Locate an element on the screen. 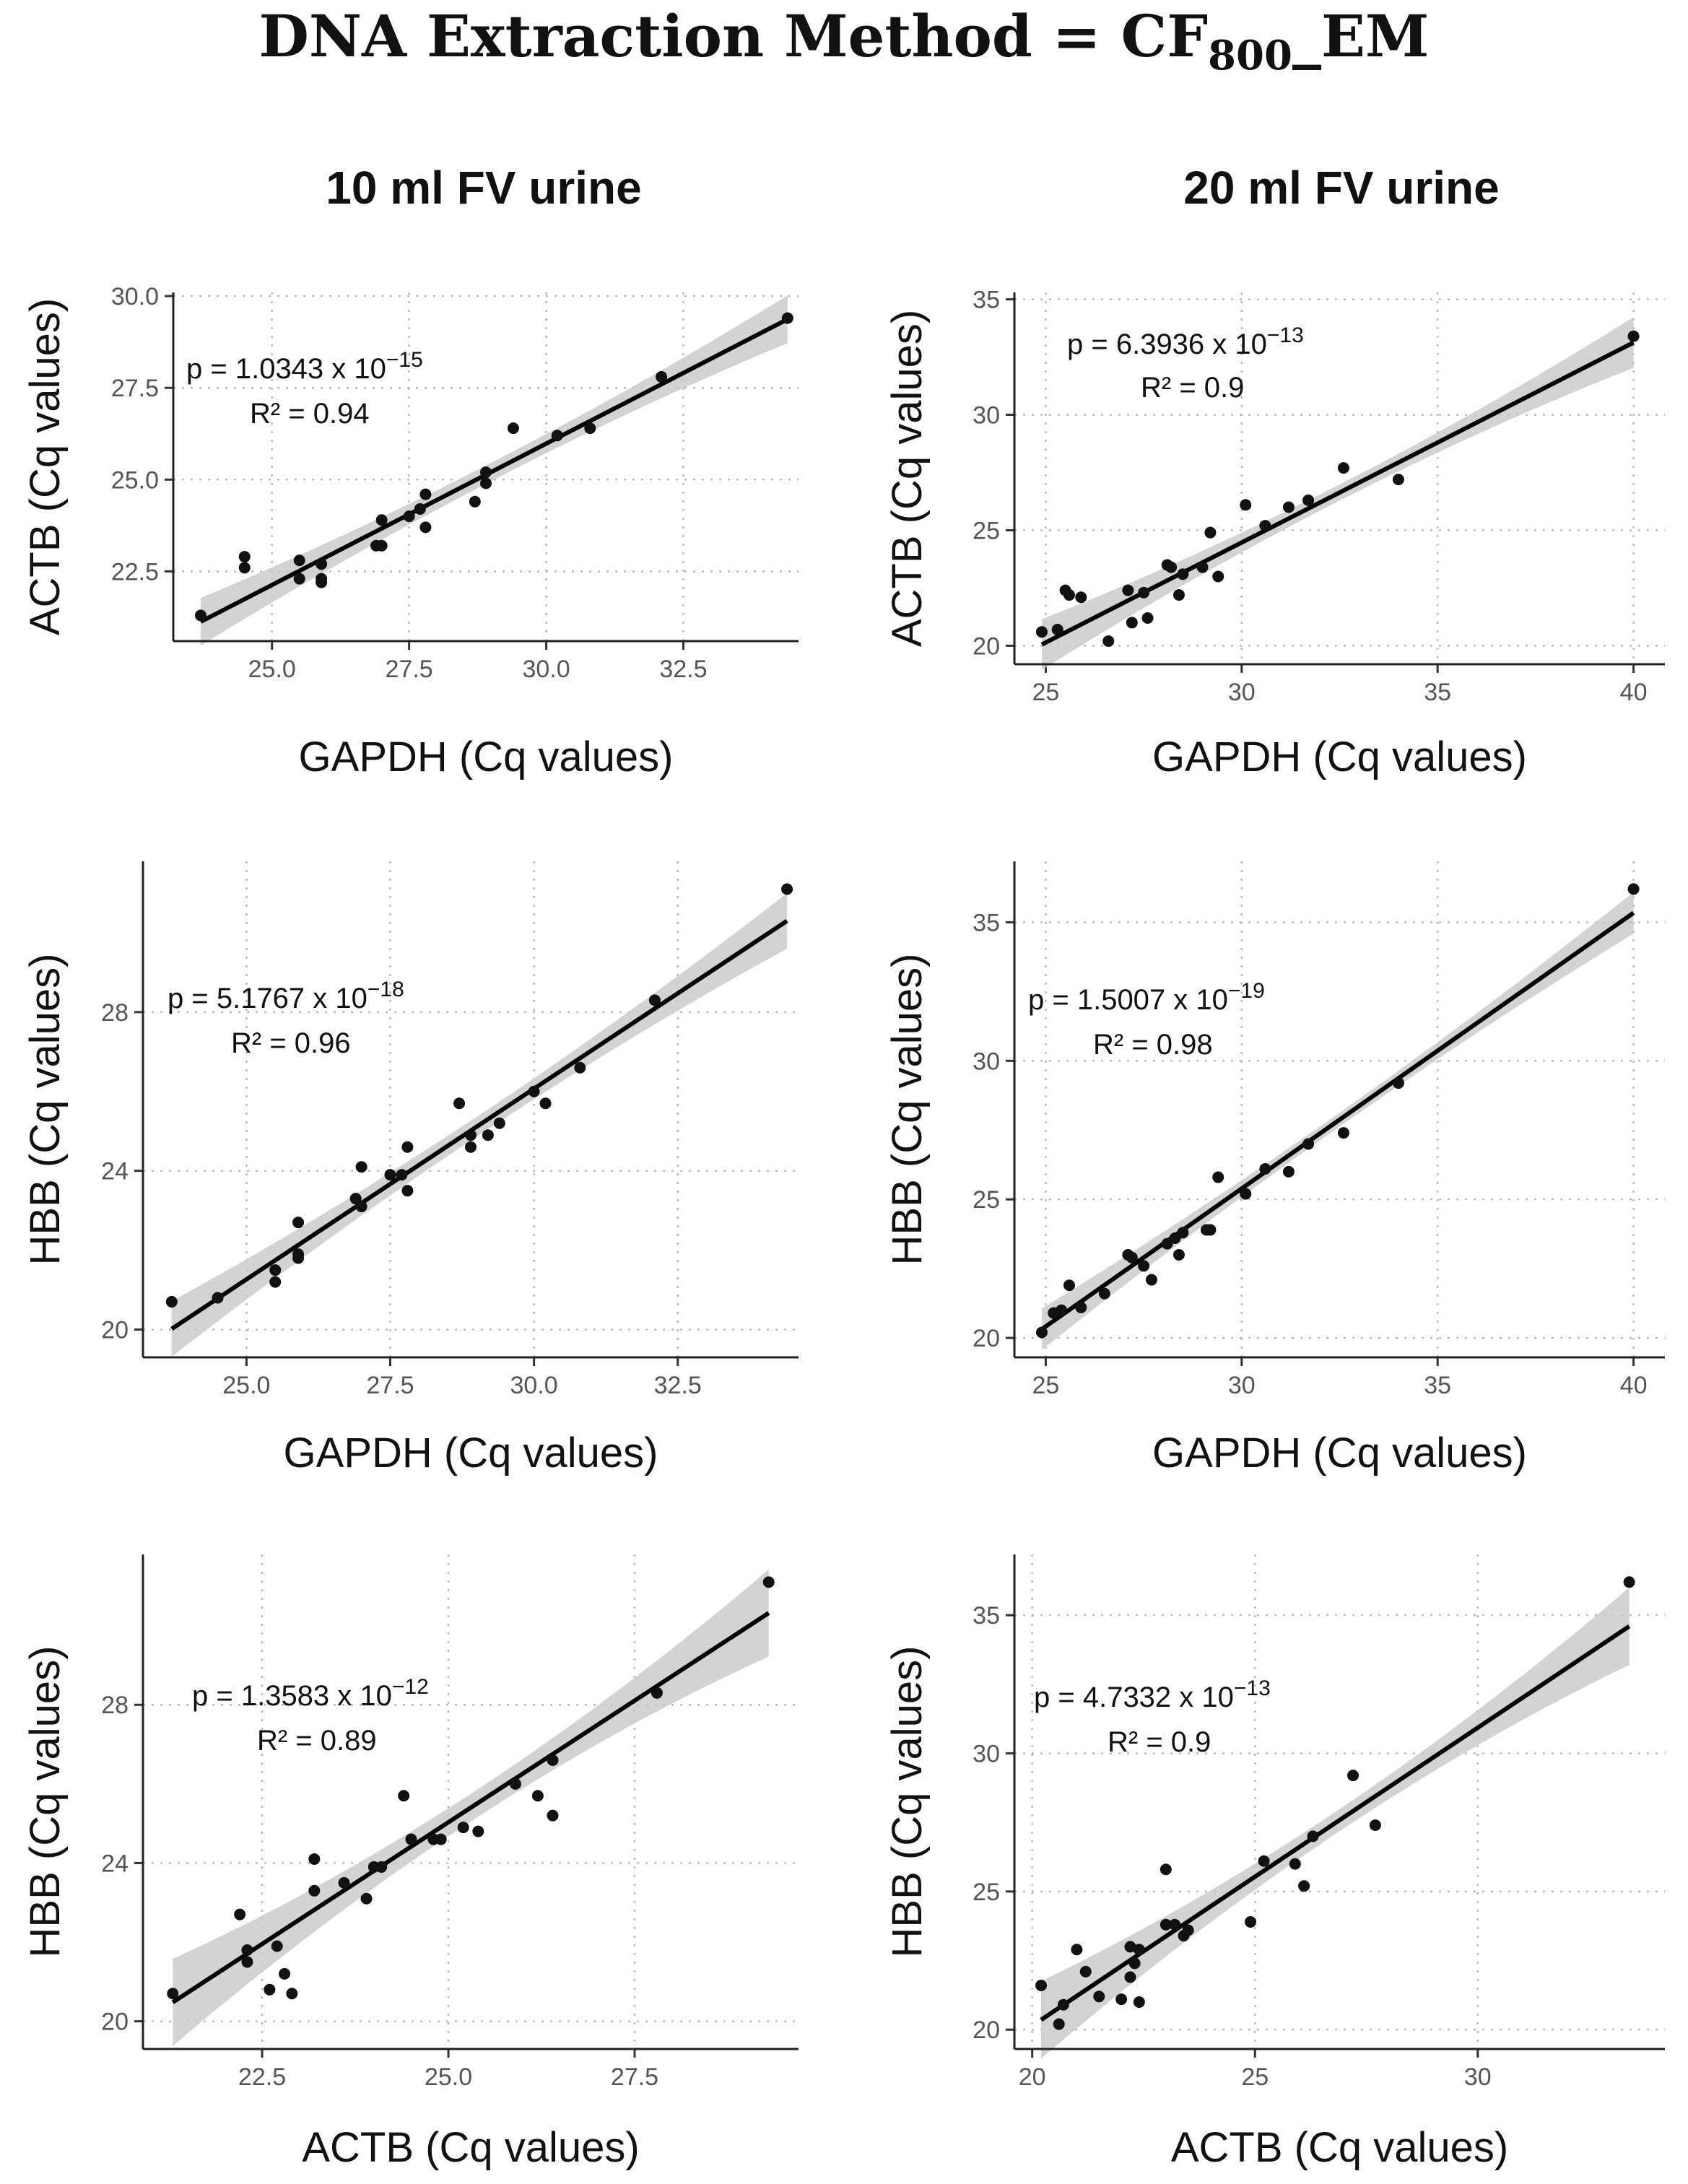 This screenshot has width=1688, height=2184. x-tick-label: 20 is located at coordinates (1032, 2077).